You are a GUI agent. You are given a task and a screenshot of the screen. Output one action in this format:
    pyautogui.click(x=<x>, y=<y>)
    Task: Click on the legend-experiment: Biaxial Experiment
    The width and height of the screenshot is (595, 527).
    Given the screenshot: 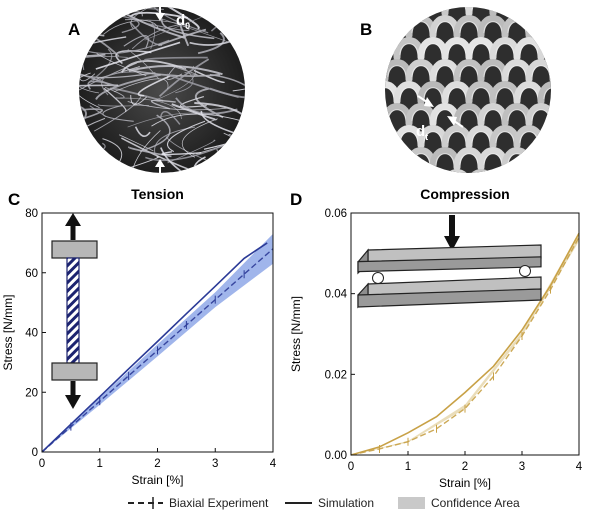 What is the action you would take?
    pyautogui.click(x=198, y=503)
    